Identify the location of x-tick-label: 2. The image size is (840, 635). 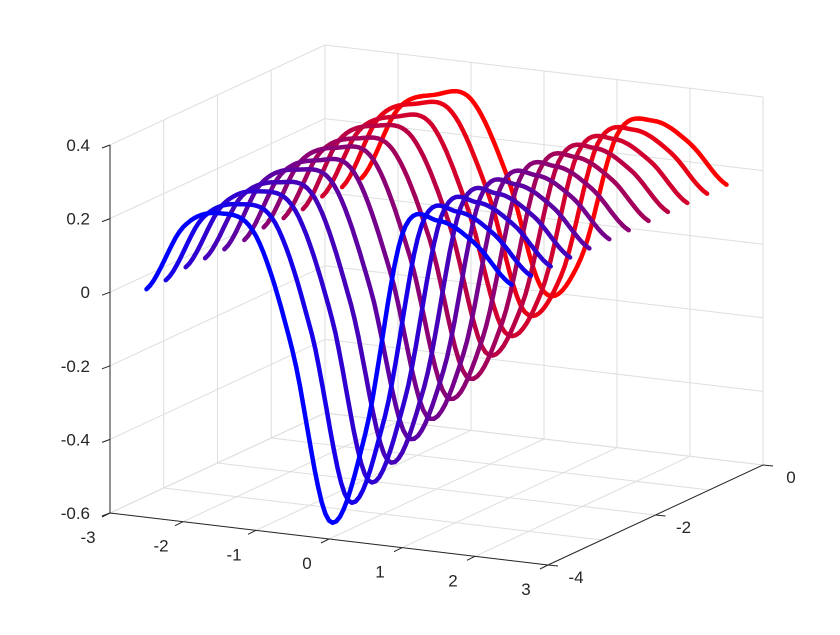
(452, 580).